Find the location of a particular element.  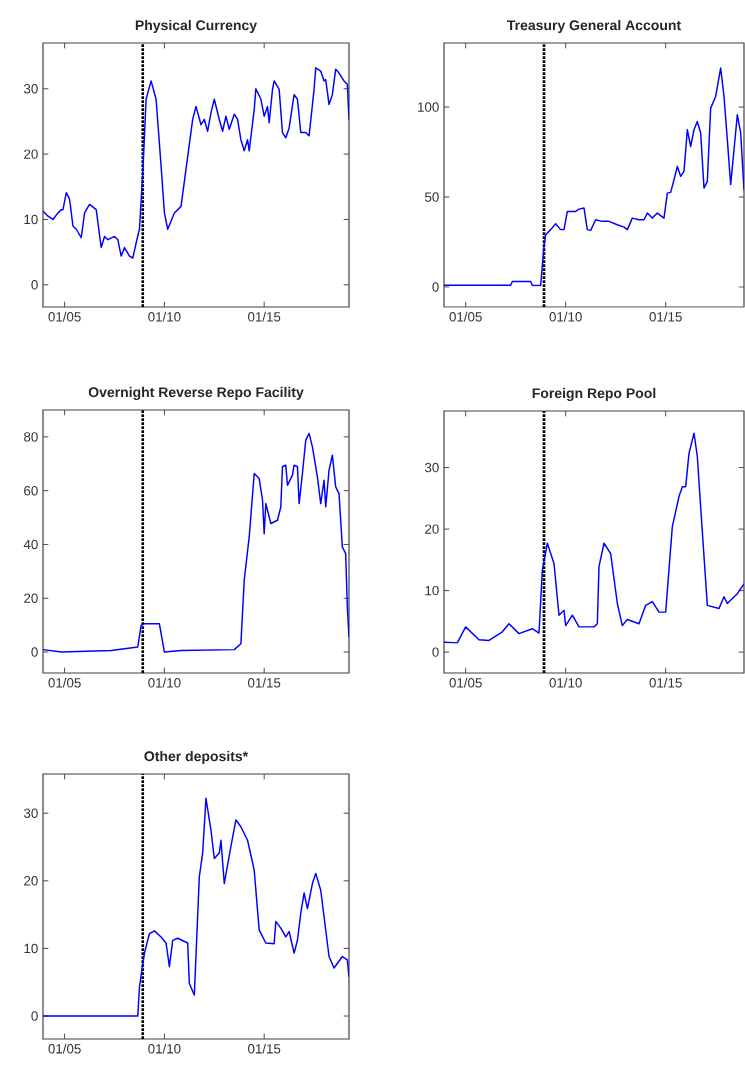

chart-title: Treasury General Account is located at coordinates (594, 26).